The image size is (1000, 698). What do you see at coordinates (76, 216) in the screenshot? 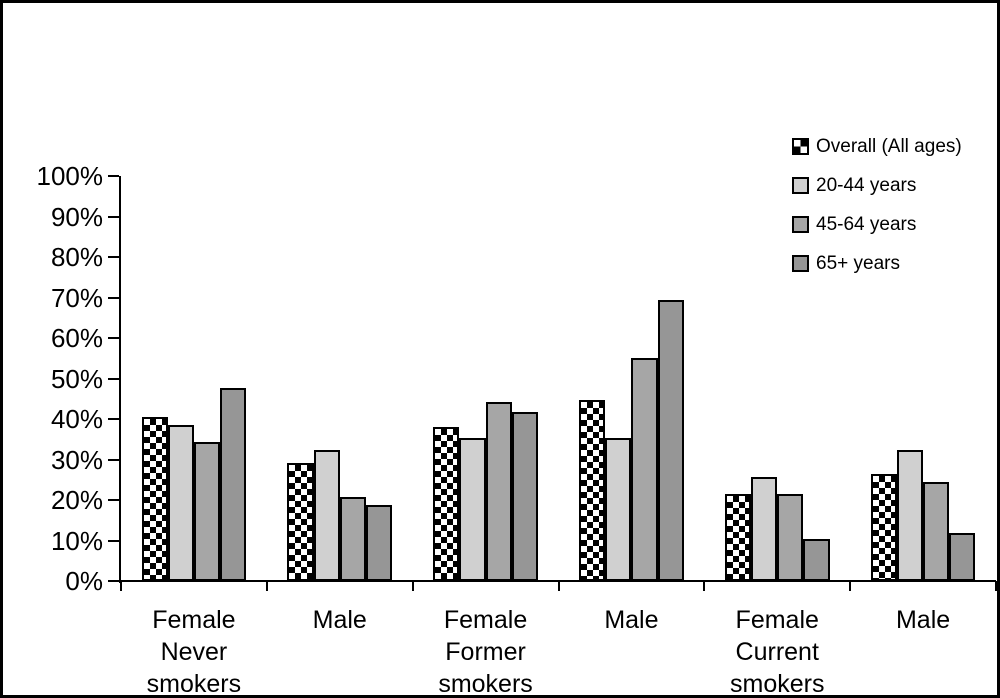
I see `y-axis-tick-label: 90%` at bounding box center [76, 216].